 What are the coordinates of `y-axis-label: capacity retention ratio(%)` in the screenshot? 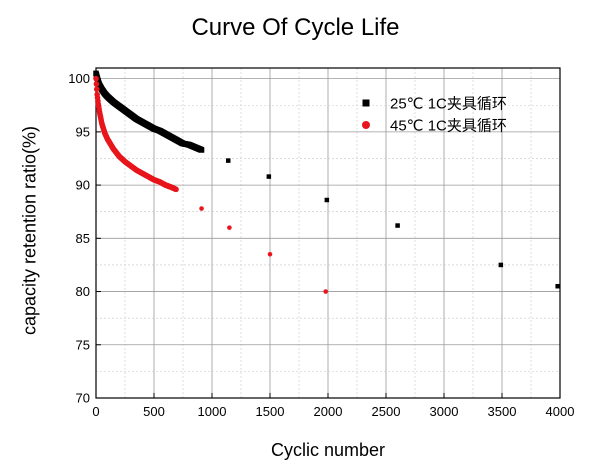 It's located at (29, 230).